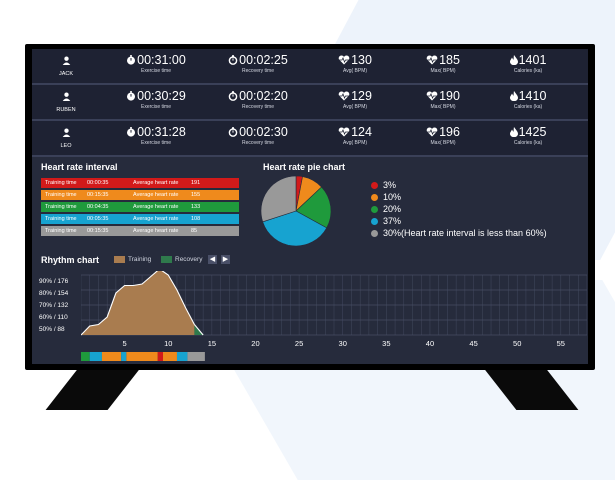  Describe the element at coordinates (53, 317) in the screenshot. I see `y-tick-label: 60% / 110` at that location.